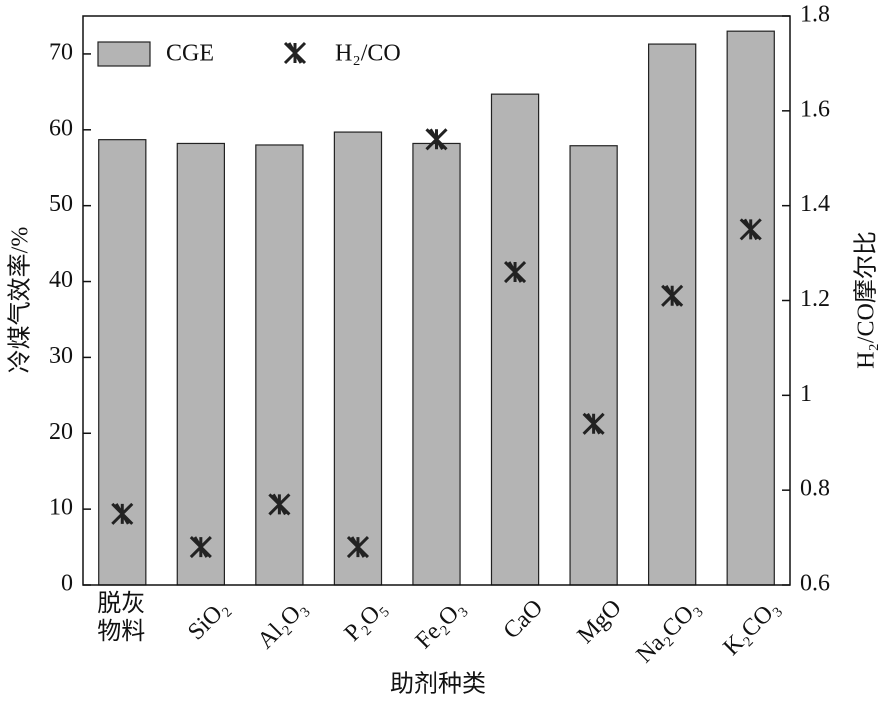  Describe the element at coordinates (61, 508) in the screenshot. I see `y-tick-label: 10` at that location.